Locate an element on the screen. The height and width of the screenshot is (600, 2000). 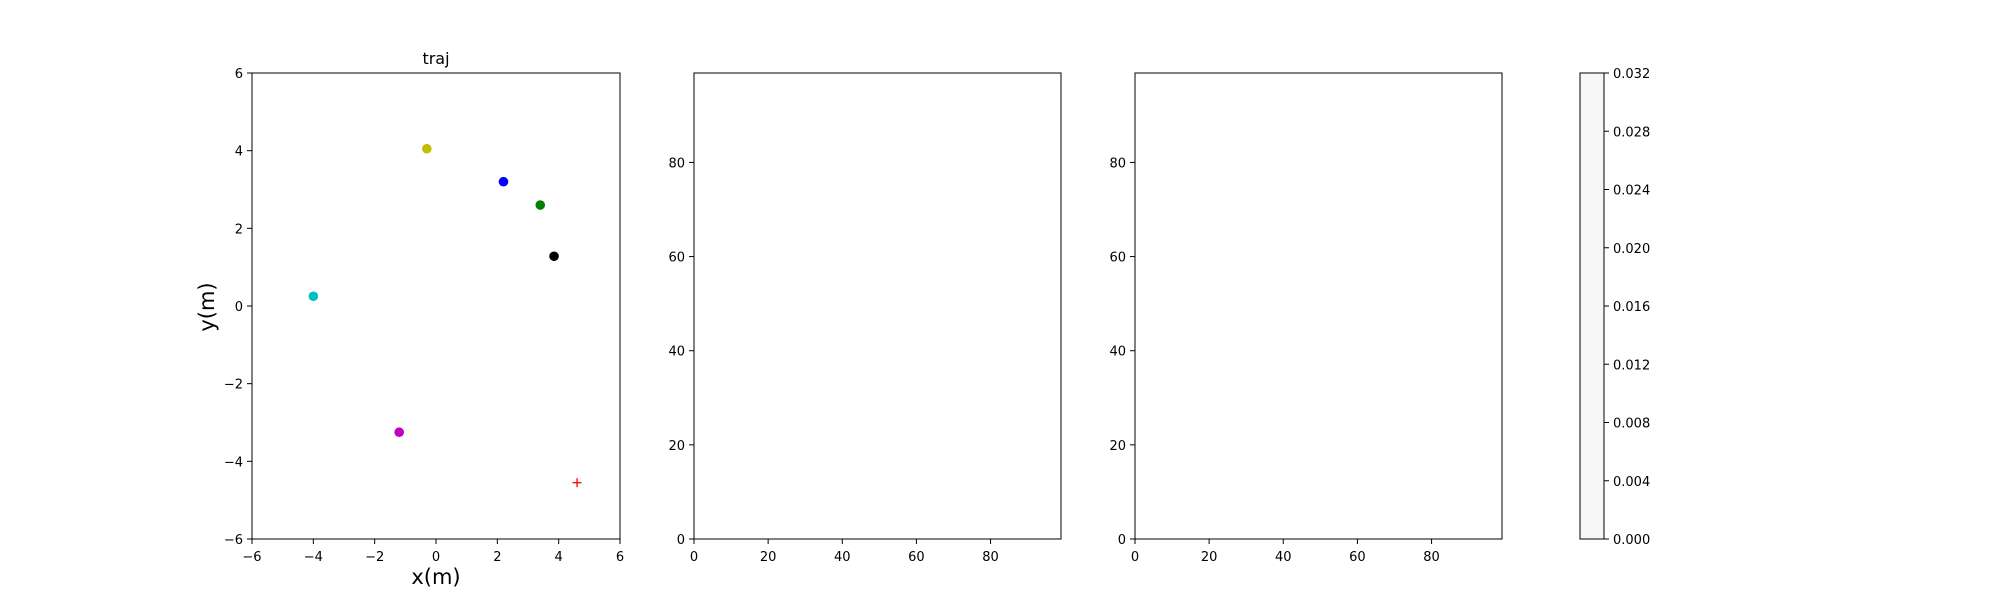
y-tick-label: 4 is located at coordinates (239, 152).